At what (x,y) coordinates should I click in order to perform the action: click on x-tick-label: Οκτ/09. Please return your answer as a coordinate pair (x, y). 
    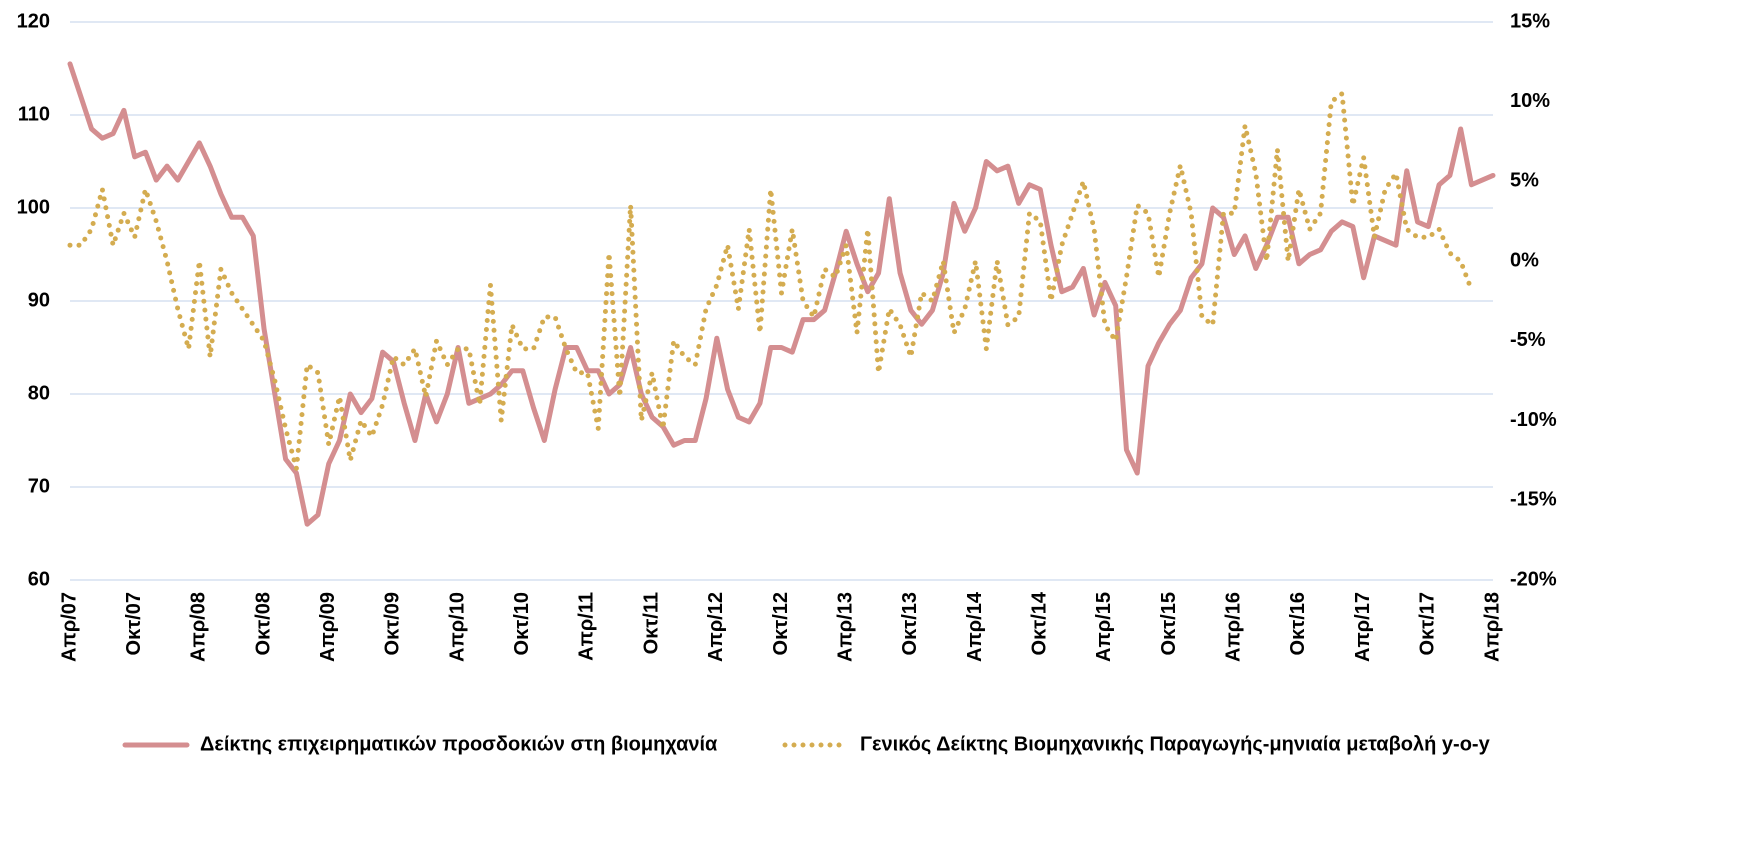
    Looking at the image, I should click on (393, 623).